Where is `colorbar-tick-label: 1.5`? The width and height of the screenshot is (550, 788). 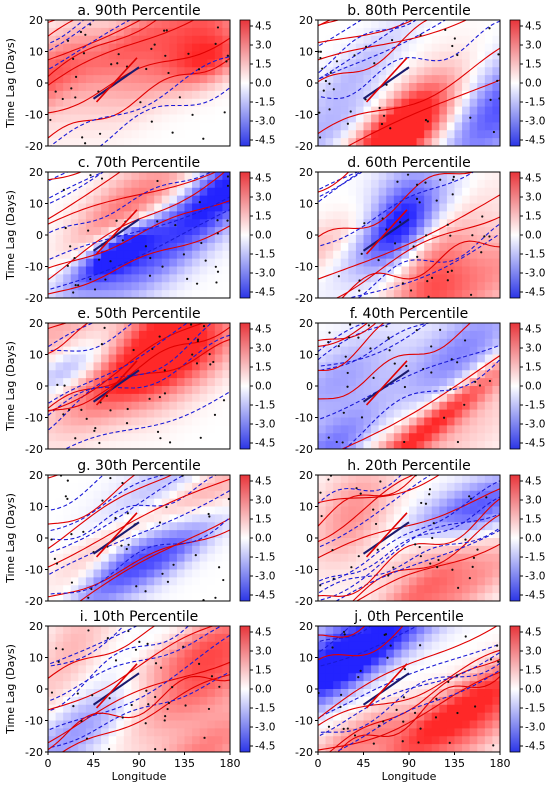 colorbar-tick-label: 1.5 is located at coordinates (533, 671).